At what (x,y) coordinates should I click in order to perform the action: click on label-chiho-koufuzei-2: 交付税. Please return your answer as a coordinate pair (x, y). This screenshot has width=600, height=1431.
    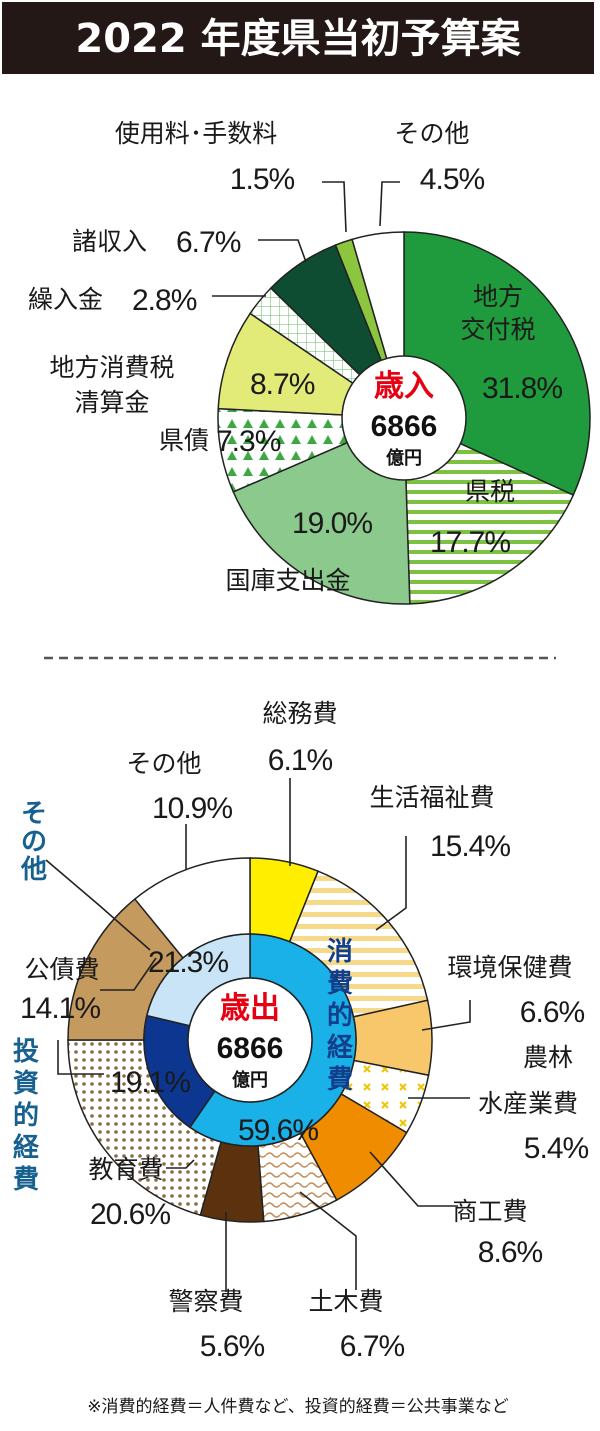
    Looking at the image, I should click on (497, 329).